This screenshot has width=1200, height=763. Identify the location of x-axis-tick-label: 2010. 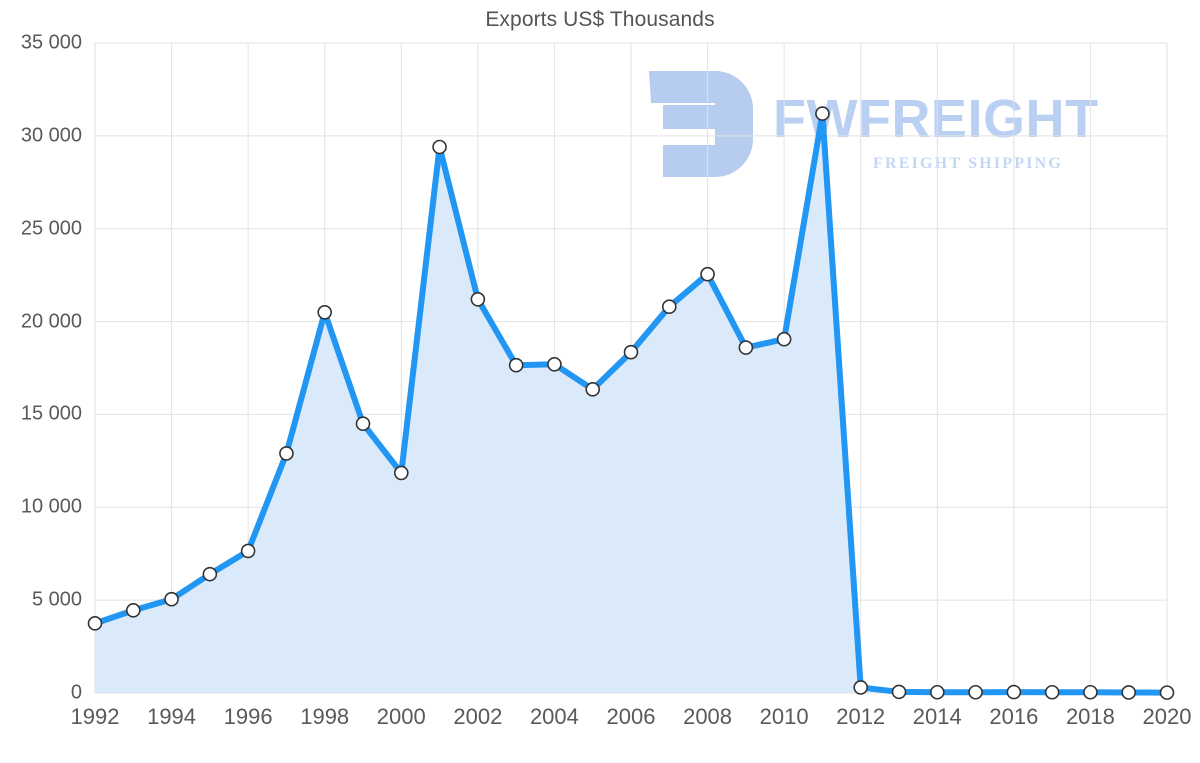
(784, 716).